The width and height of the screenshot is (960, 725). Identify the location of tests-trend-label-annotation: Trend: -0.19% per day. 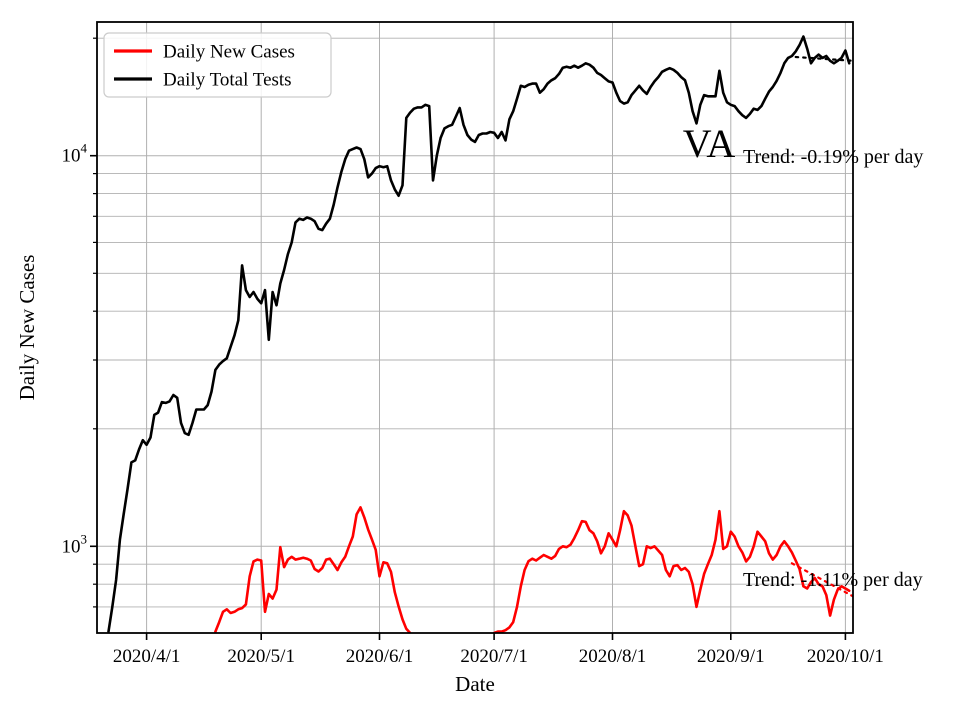
(833, 157).